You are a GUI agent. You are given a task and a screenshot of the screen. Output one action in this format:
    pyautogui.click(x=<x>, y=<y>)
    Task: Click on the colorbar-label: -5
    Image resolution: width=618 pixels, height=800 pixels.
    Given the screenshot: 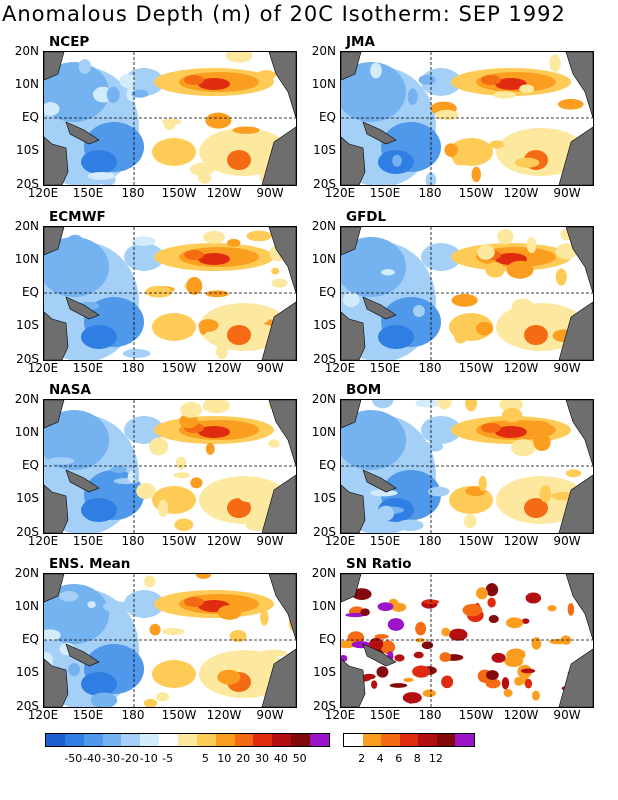 What is the action you would take?
    pyautogui.click(x=168, y=758)
    